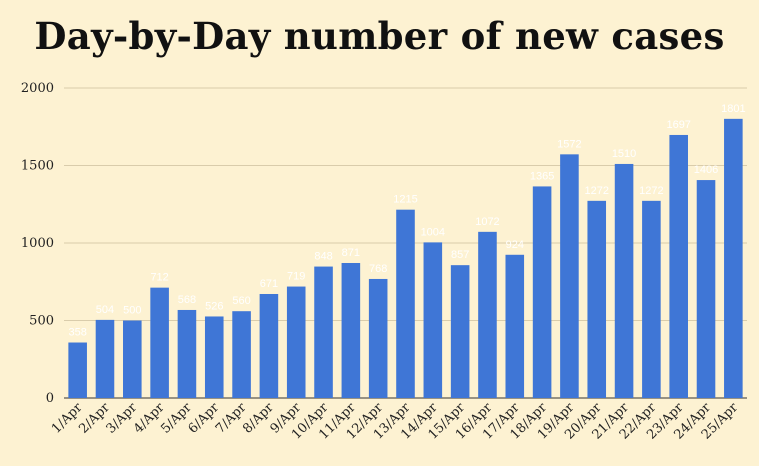  What do you see at coordinates (50, 398) in the screenshot?
I see `y-tick-label: 0` at bounding box center [50, 398].